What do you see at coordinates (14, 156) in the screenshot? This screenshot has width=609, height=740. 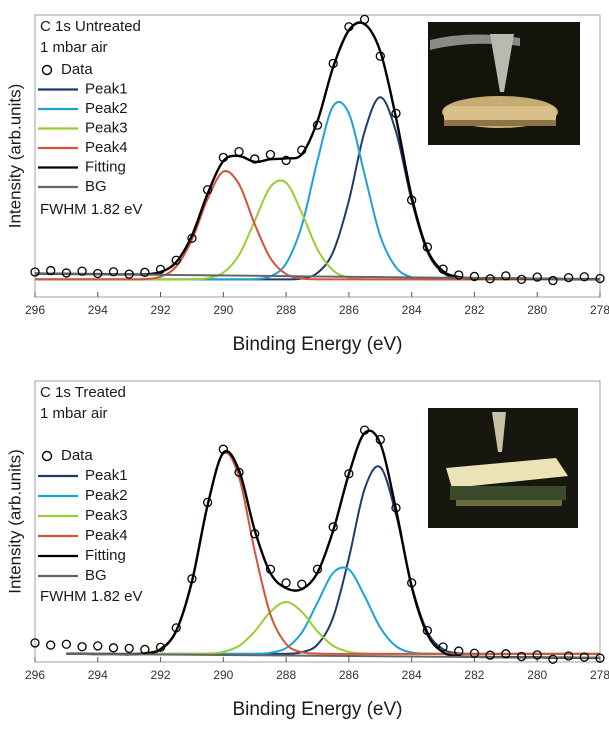 I see `y-axis-label: Intensity (arb.units)` at bounding box center [14, 156].